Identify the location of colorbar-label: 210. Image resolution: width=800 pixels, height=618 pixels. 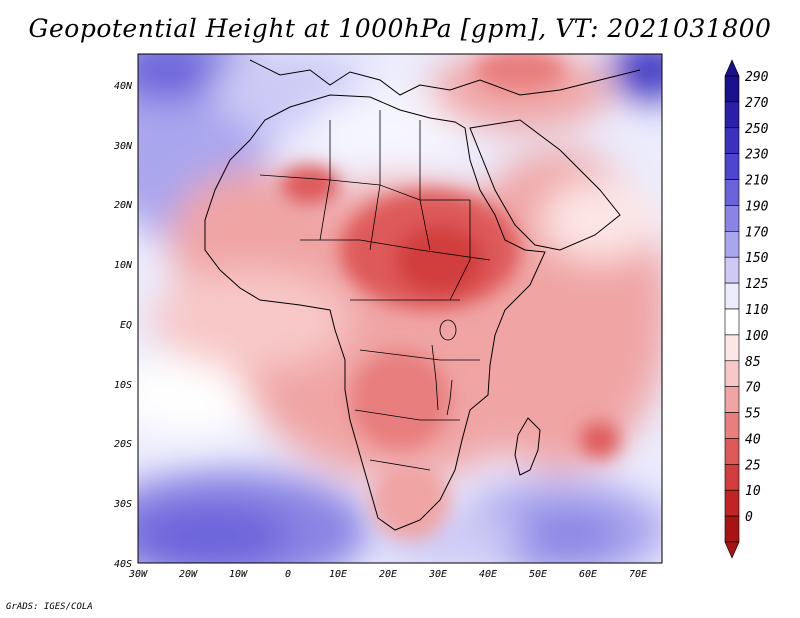
(757, 181).